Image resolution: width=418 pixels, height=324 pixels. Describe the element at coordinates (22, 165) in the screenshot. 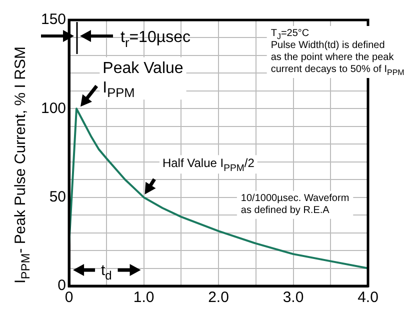

I see `y-axis-title: IPPM- Peak Pulse Current, % I RSM` at that location.